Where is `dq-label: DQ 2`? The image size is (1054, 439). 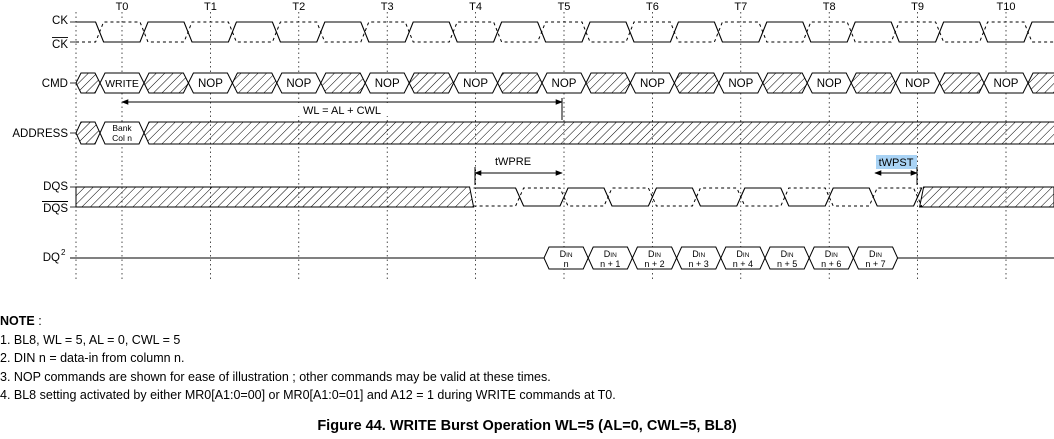
dq-label: DQ 2 is located at coordinates (54, 256).